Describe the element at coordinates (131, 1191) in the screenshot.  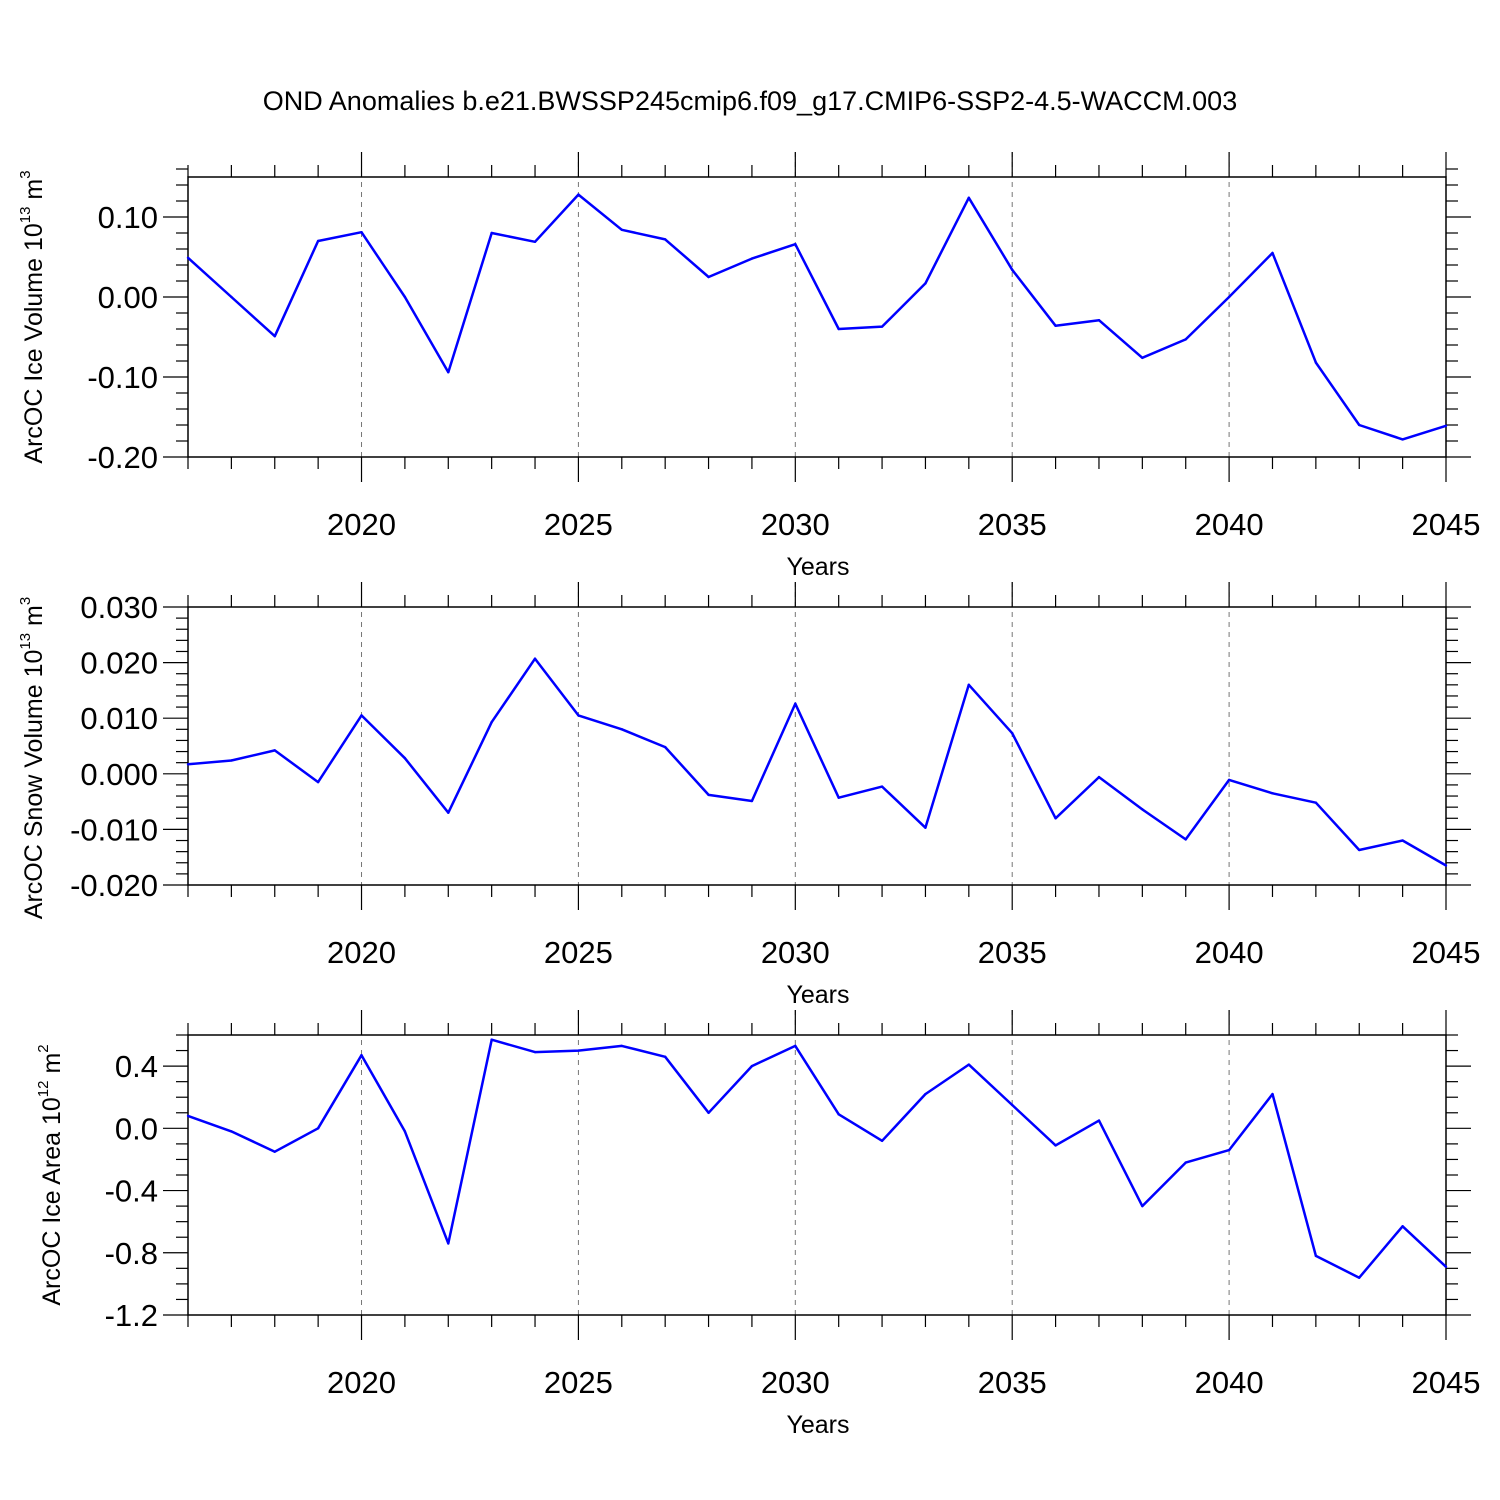
I see `y-tick-label: -0.4` at that location.